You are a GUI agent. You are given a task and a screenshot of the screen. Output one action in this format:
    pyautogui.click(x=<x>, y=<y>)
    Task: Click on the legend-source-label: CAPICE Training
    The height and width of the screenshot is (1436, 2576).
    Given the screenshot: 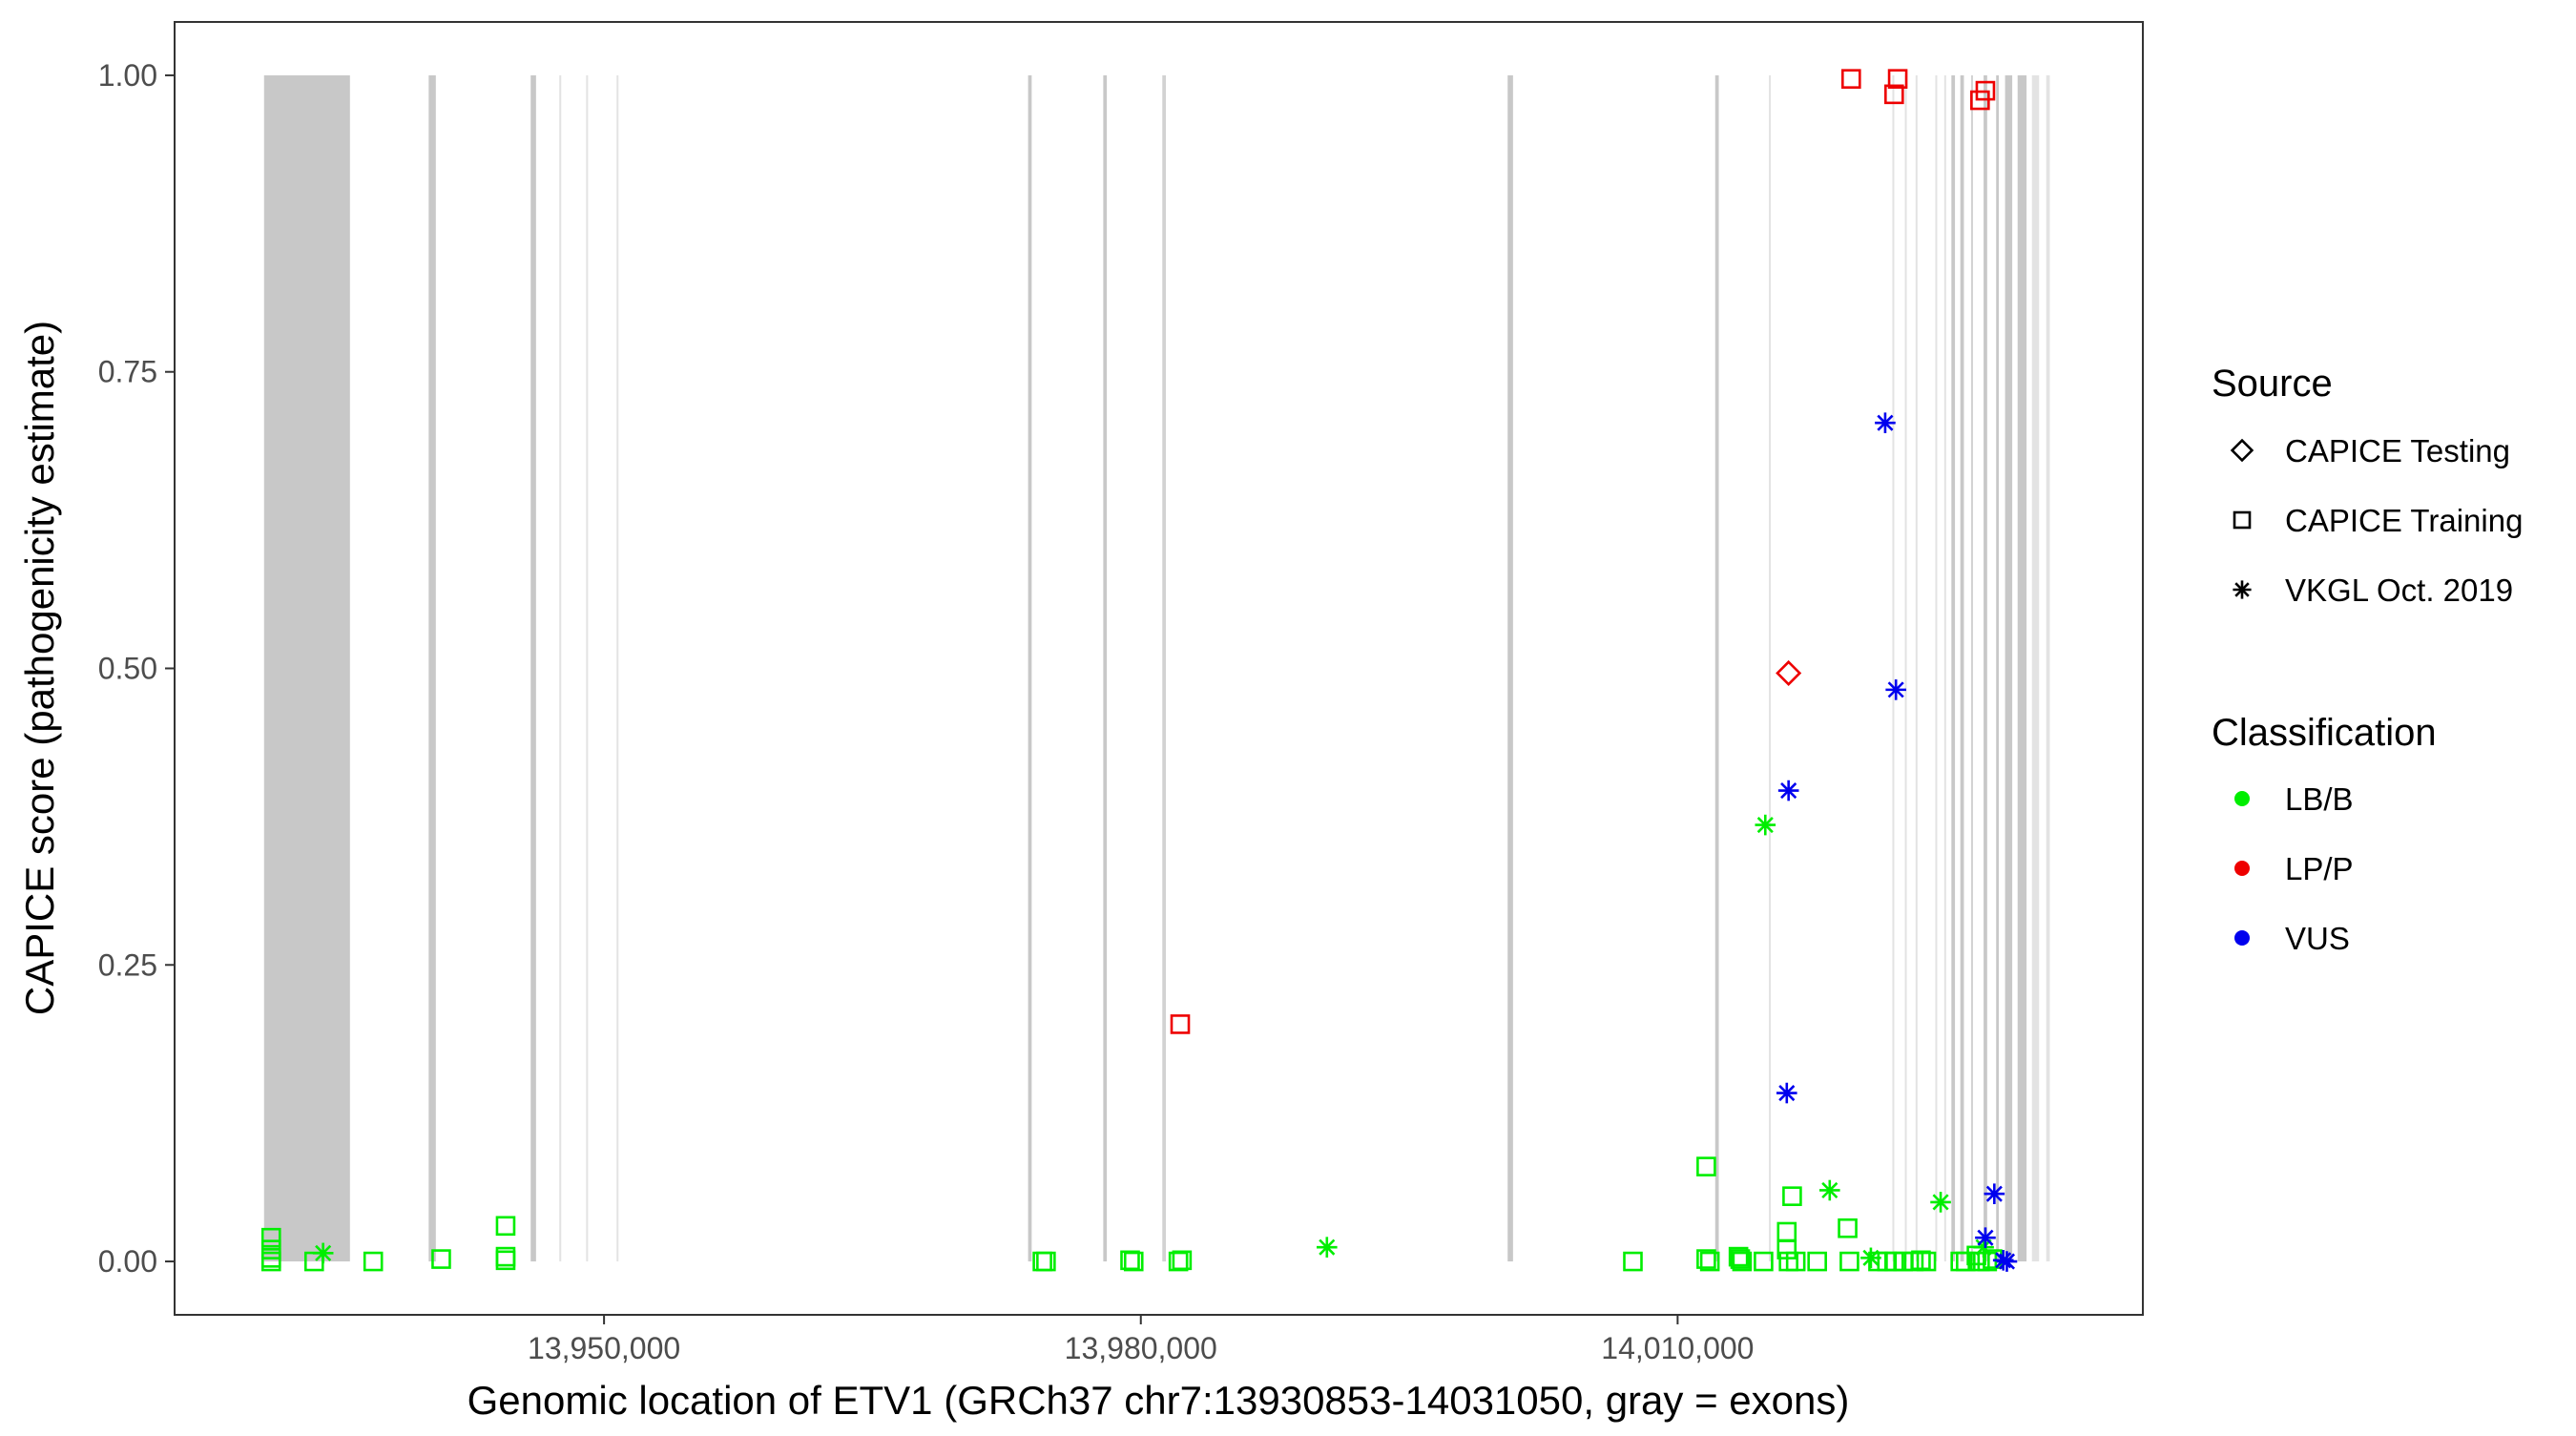 What is the action you would take?
    pyautogui.click(x=2404, y=520)
    